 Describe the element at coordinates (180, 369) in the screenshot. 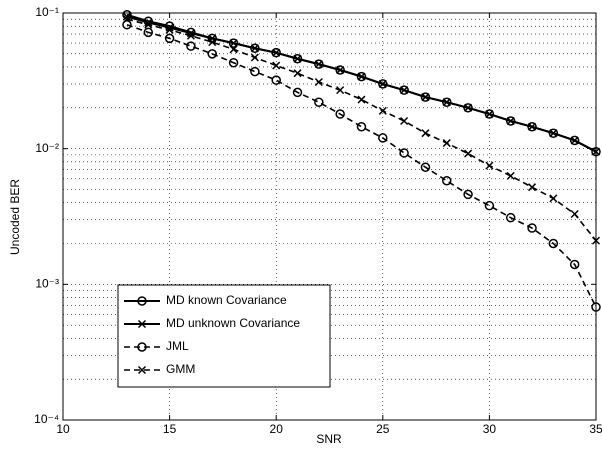

I see `legend-label: GMM` at that location.